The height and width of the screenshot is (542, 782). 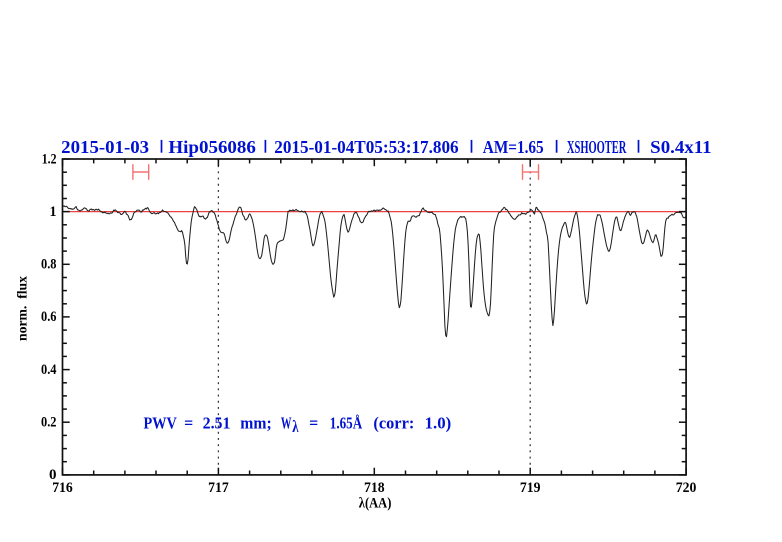 I want to click on svg-text: 2015-01-03, so click(x=105, y=147).